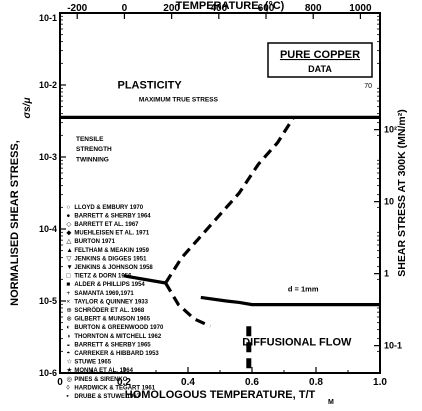  What do you see at coordinates (48, 229) in the screenshot?
I see `y-tick-label: 10-4` at bounding box center [48, 229].